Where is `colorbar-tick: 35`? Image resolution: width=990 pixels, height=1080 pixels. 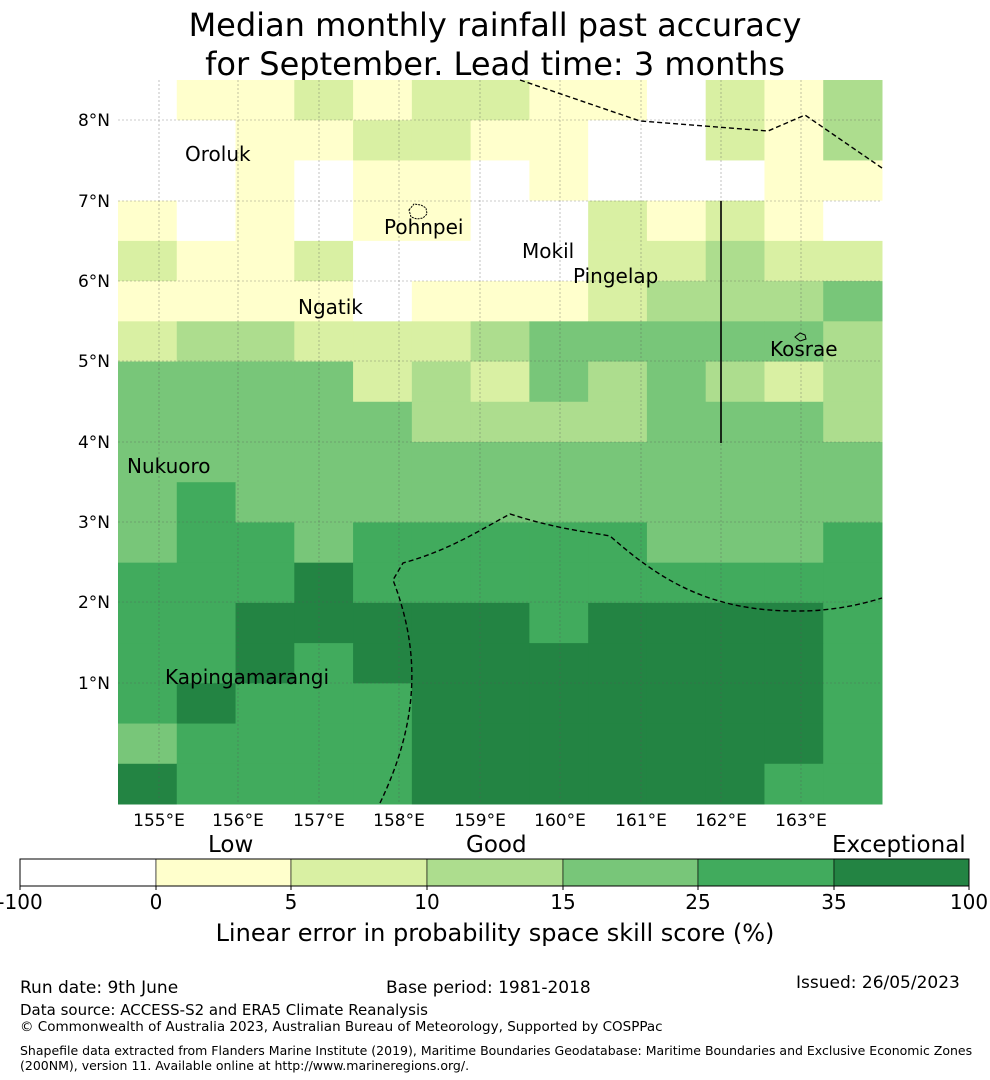 colorbar-tick: 35 is located at coordinates (834, 902).